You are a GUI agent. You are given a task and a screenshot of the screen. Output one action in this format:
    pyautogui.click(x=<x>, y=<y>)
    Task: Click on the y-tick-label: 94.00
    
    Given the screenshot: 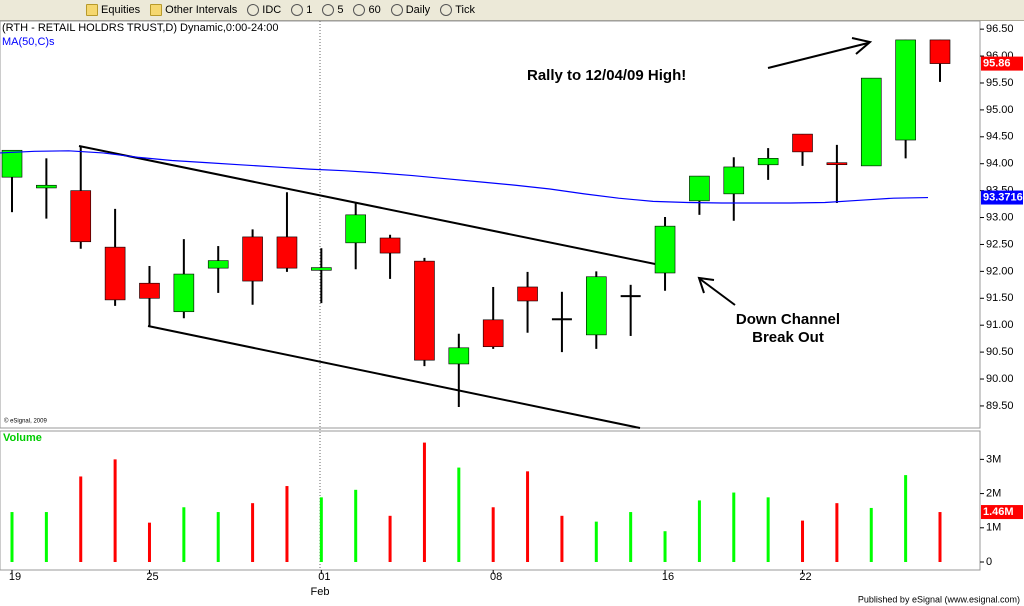 What is the action you would take?
    pyautogui.click(x=1000, y=164)
    